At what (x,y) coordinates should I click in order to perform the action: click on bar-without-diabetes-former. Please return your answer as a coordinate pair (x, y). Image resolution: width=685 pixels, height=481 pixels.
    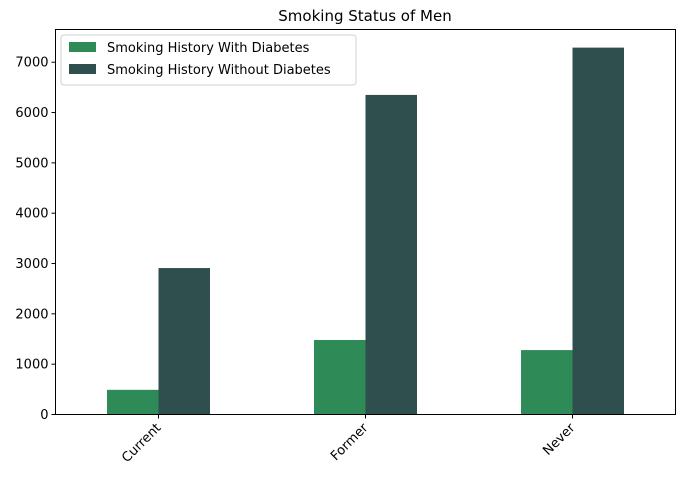
    Looking at the image, I should click on (391, 254).